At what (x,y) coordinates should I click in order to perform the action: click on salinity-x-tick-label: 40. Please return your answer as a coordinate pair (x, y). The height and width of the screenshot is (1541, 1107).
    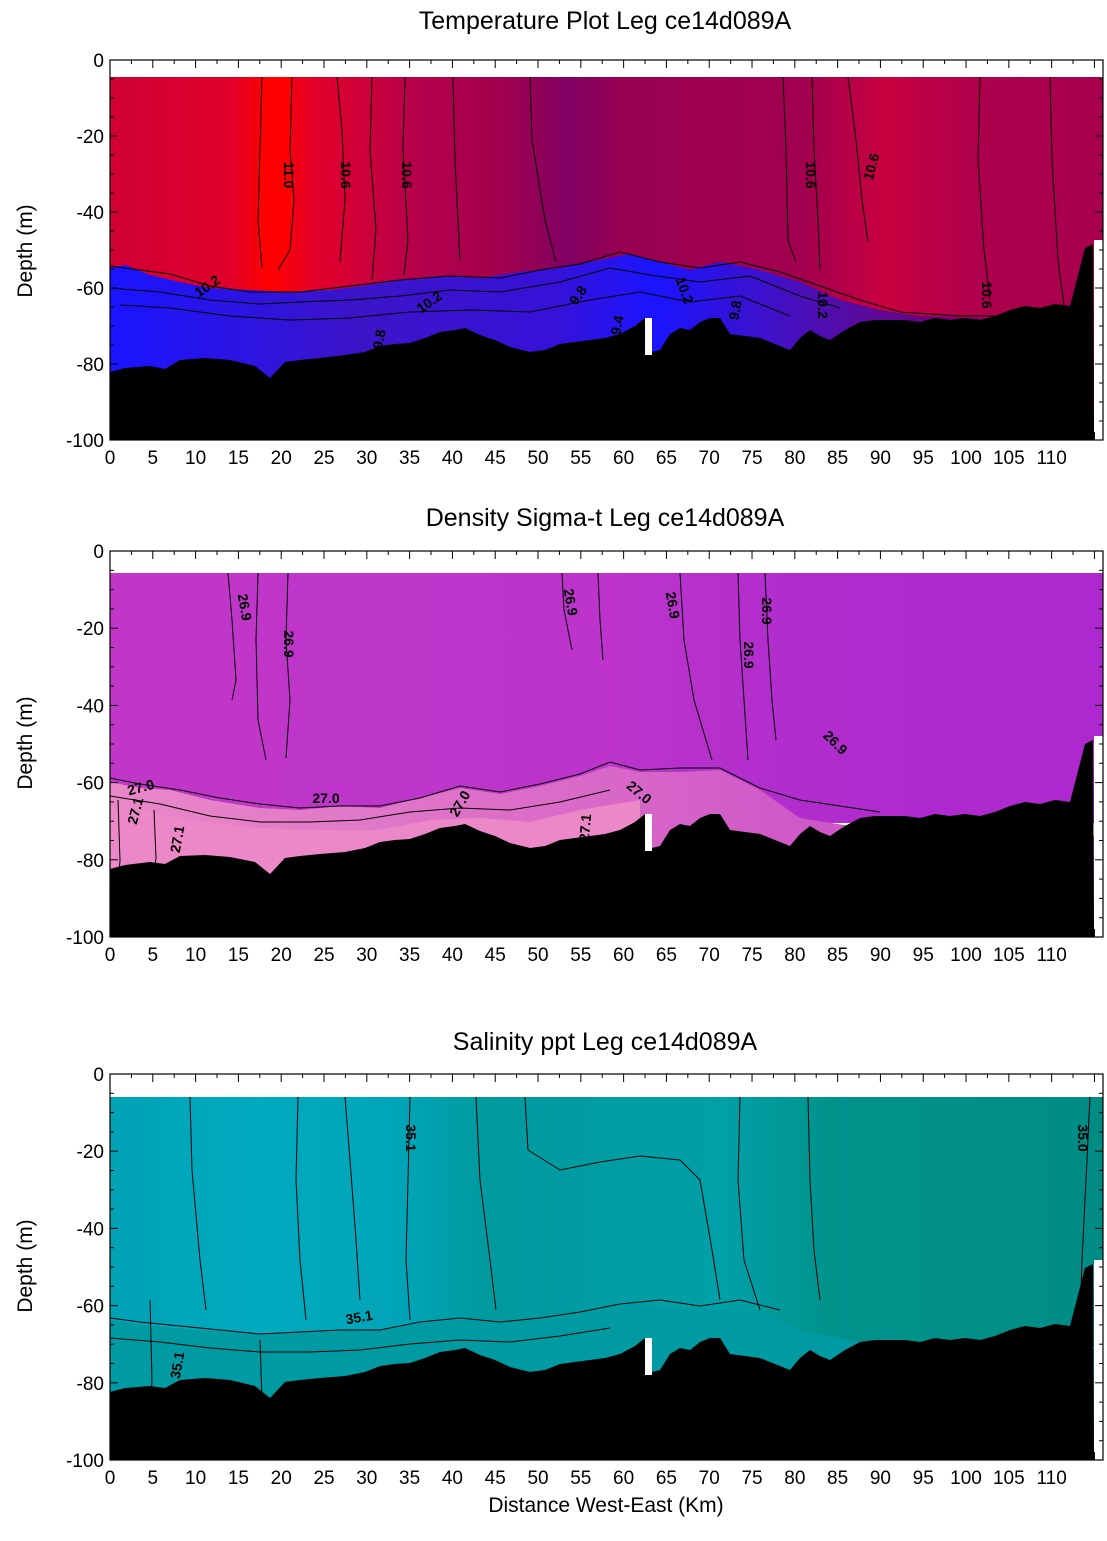
    Looking at the image, I should click on (452, 1478).